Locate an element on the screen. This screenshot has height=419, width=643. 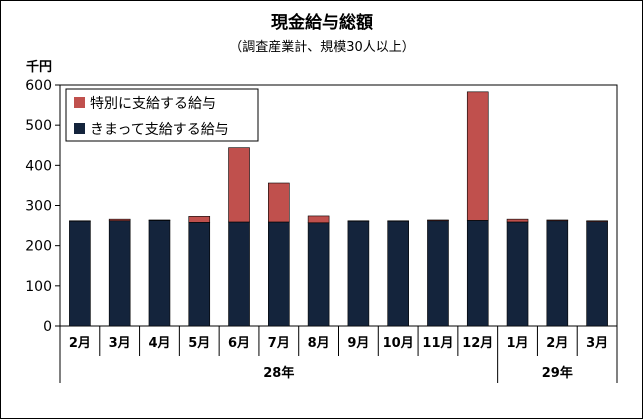
legend-swatch-special is located at coordinates (79, 102).